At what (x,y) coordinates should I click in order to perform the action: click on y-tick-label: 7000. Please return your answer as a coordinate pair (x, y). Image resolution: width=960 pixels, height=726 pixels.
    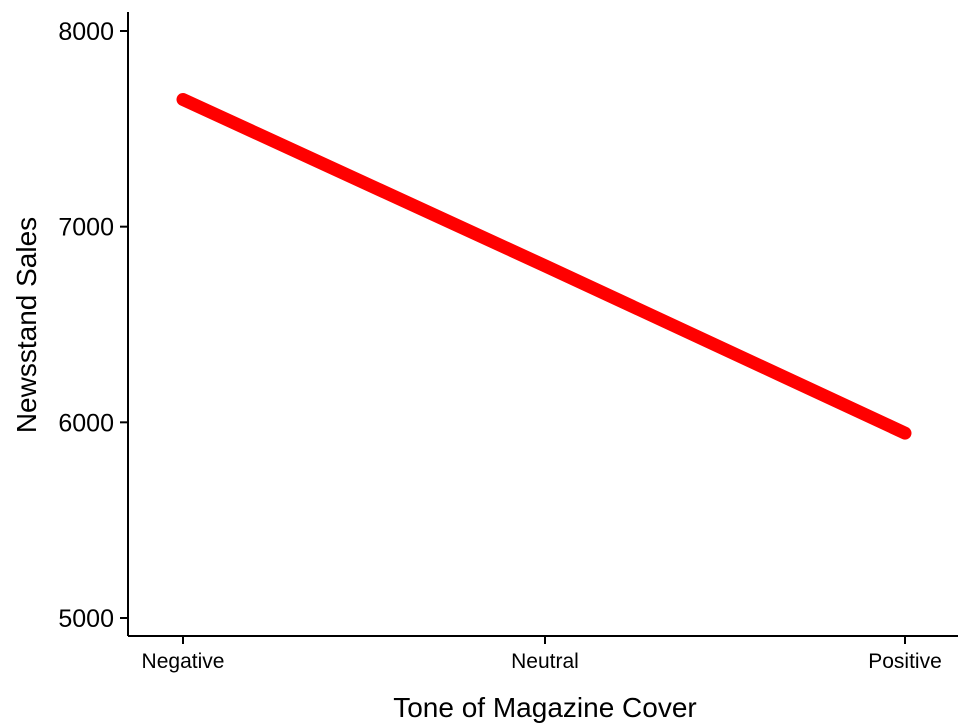
    Looking at the image, I should click on (86, 228).